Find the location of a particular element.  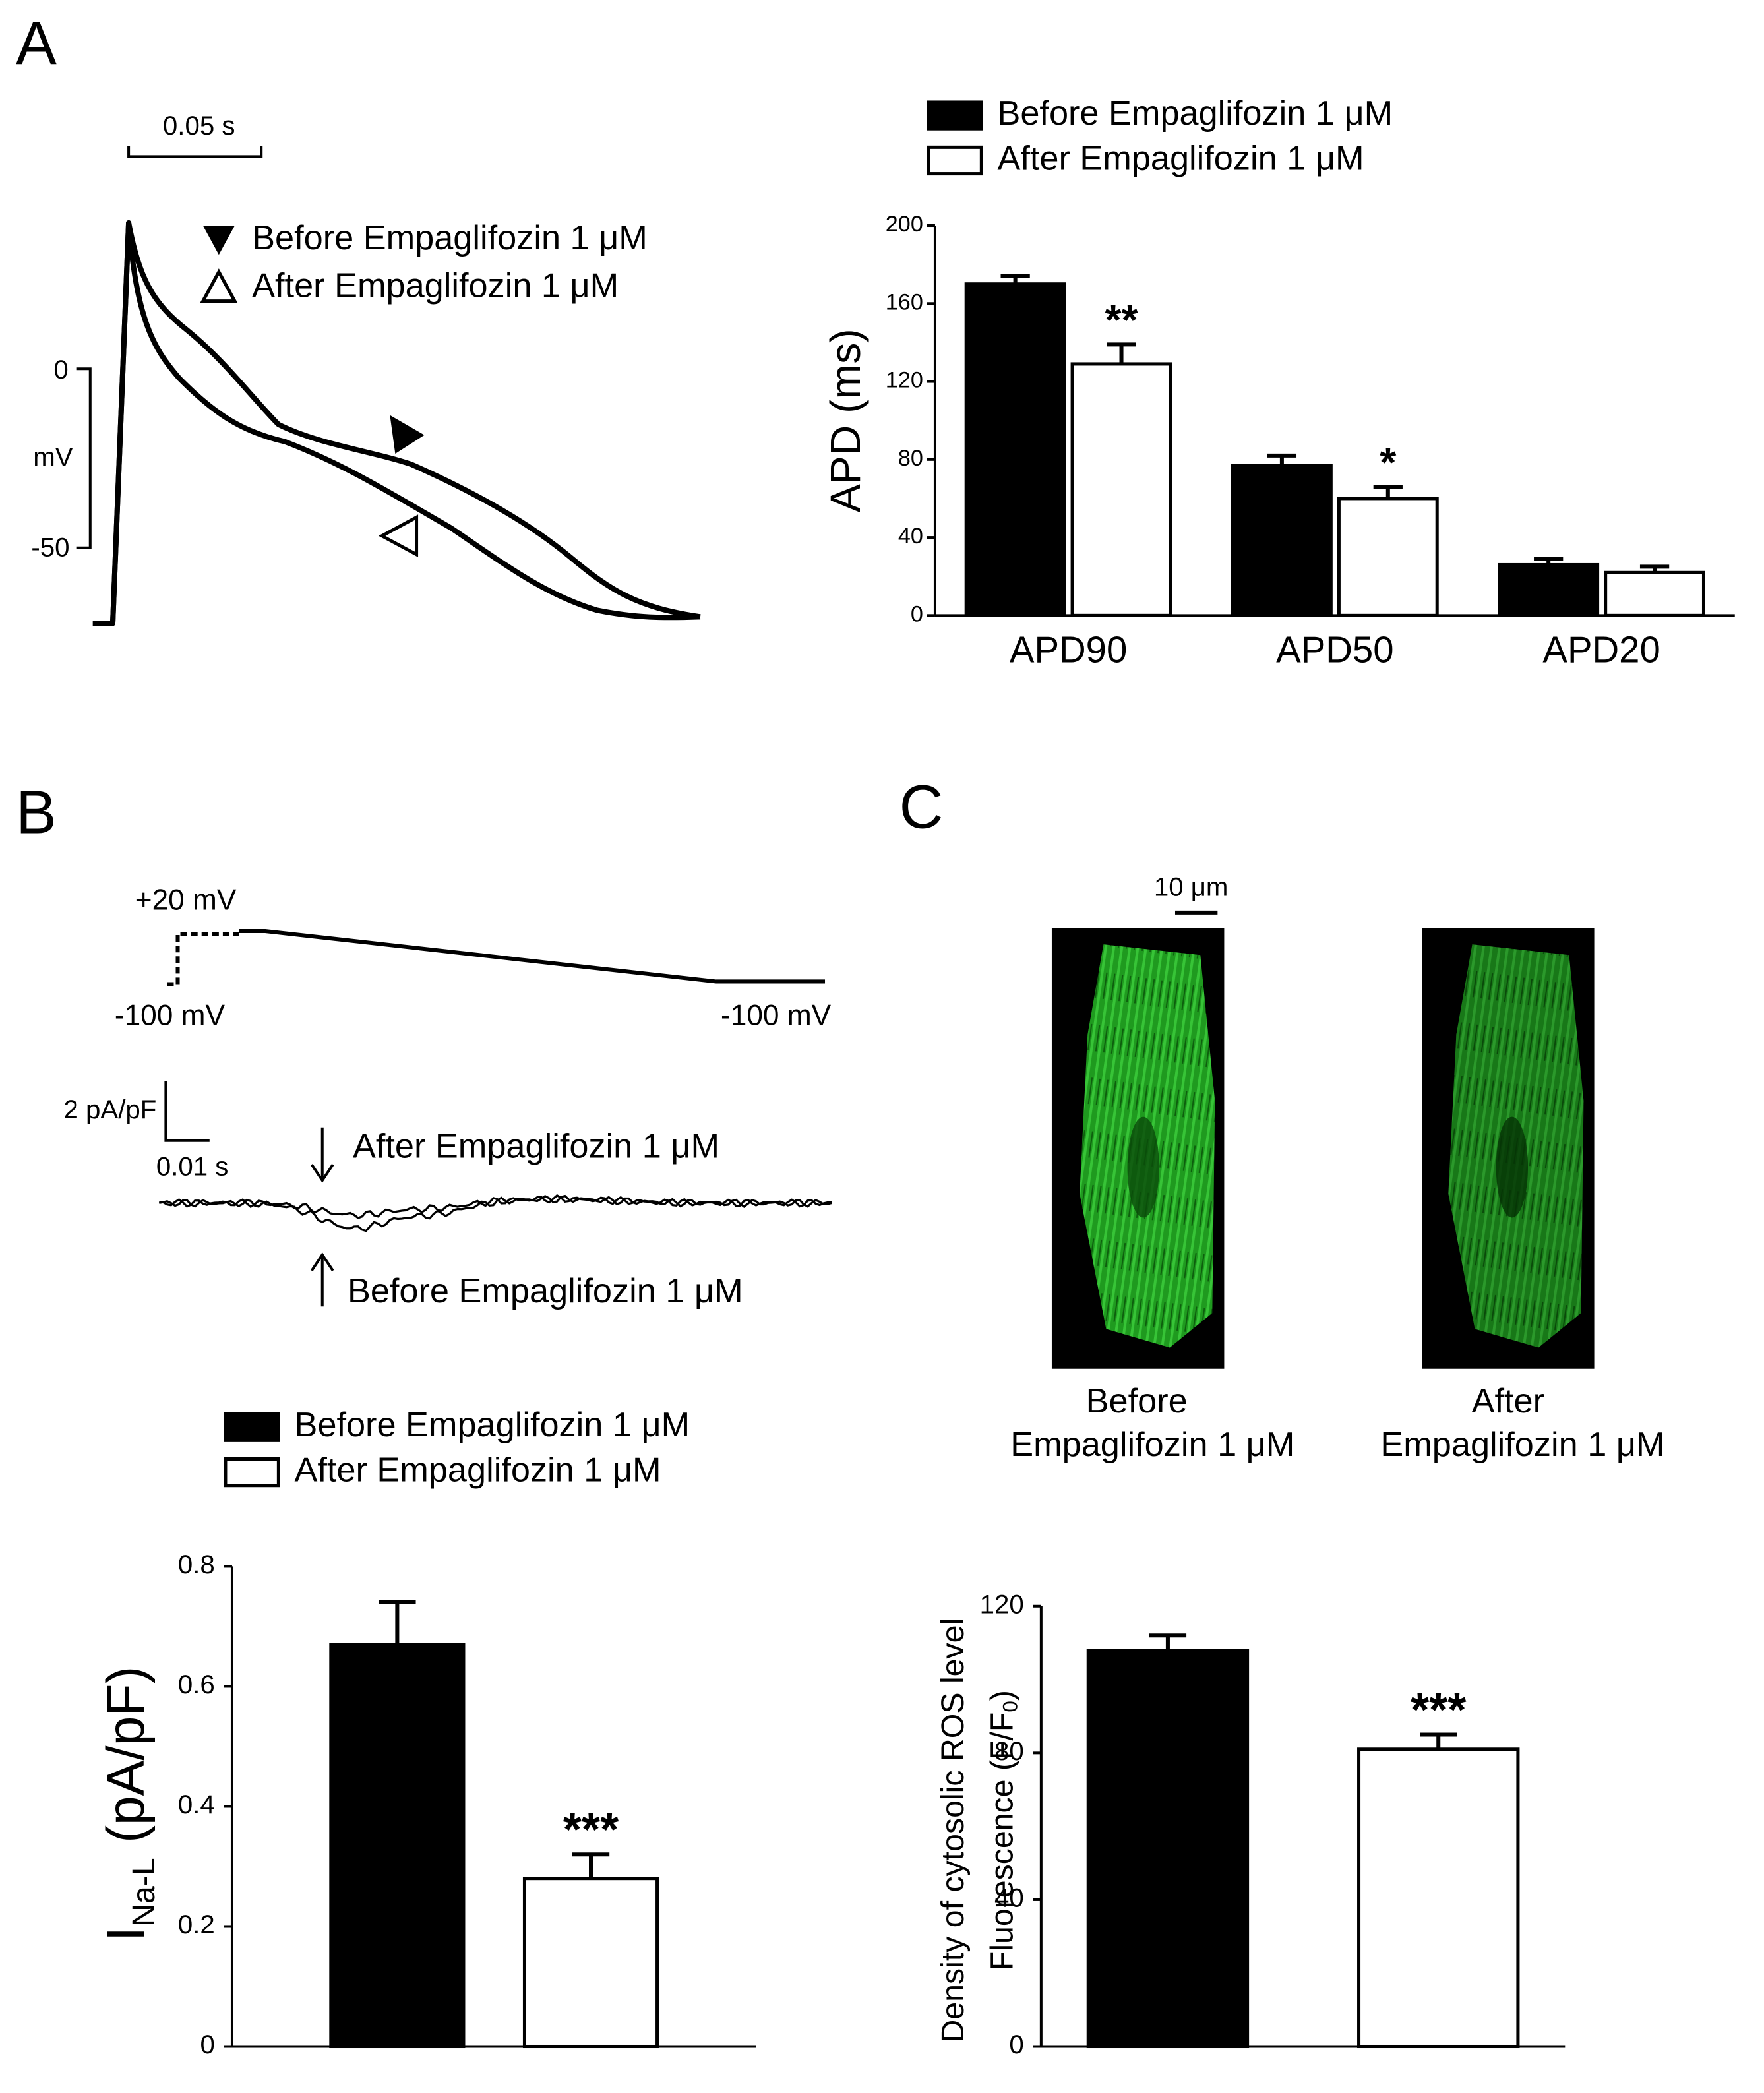

y-axis-label-part: Fluorescence (F/F is located at coordinates (1002, 1842).